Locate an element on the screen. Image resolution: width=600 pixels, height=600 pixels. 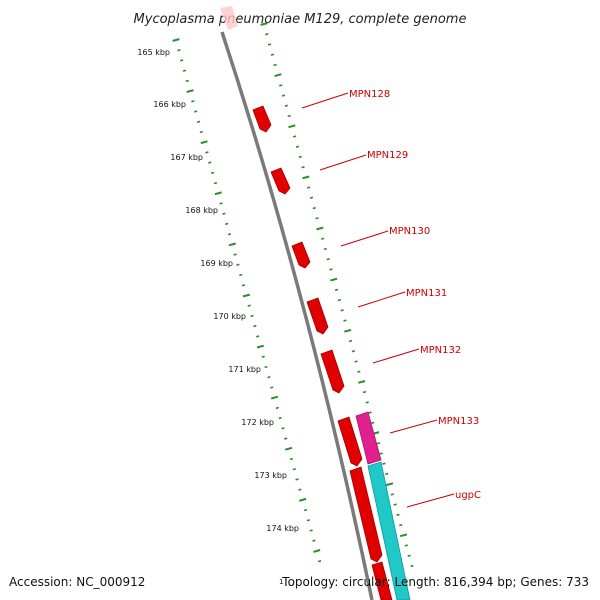
kbp-label-173: 173 kbp is located at coordinates (270, 475).